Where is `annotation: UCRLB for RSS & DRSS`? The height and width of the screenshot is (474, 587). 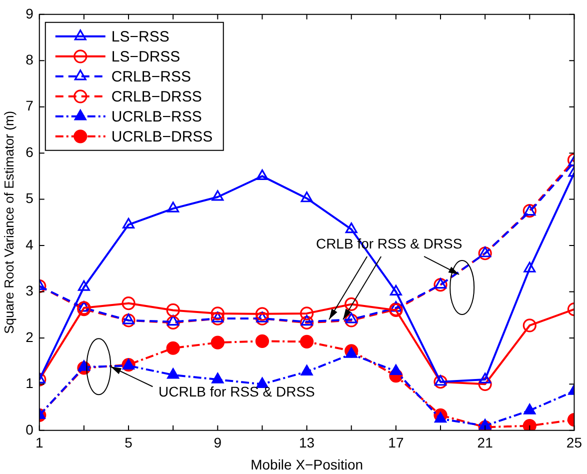 annotation: UCRLB for RSS & DRSS is located at coordinates (236, 391).